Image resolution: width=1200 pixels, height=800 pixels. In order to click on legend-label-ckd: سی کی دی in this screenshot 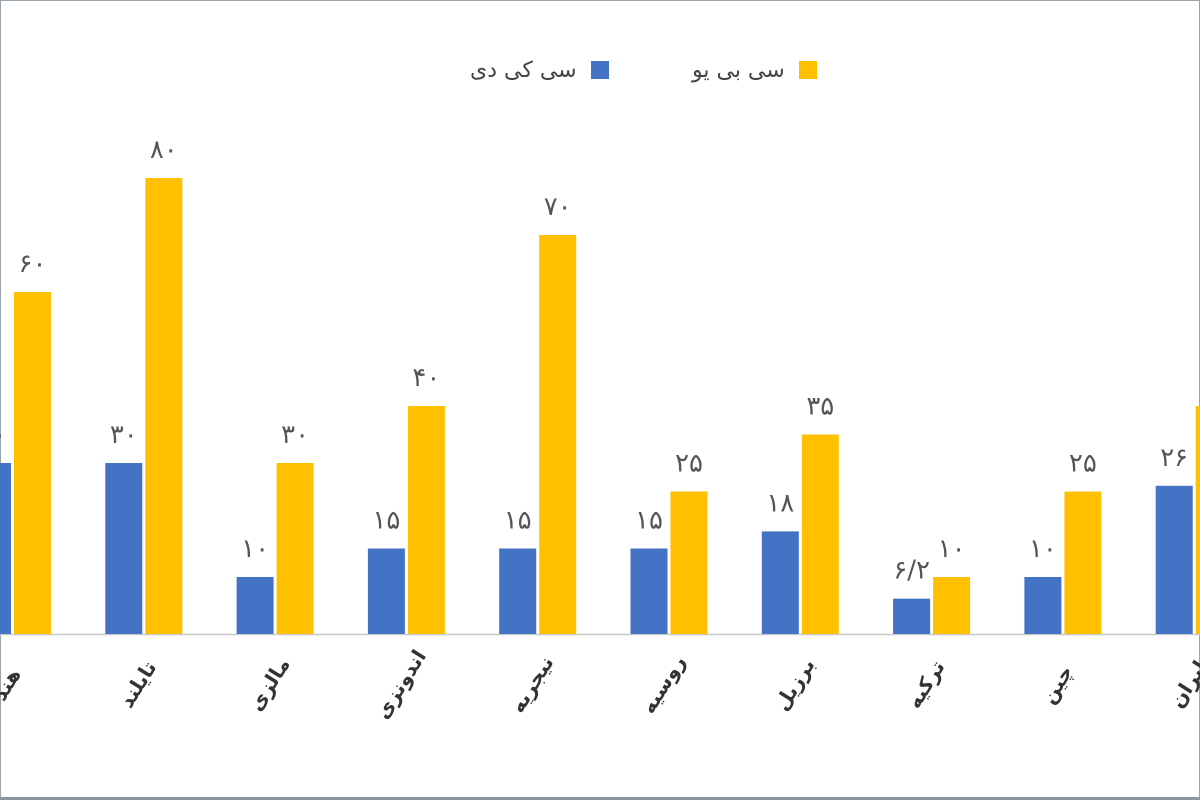, I will do `click(523, 70)`.